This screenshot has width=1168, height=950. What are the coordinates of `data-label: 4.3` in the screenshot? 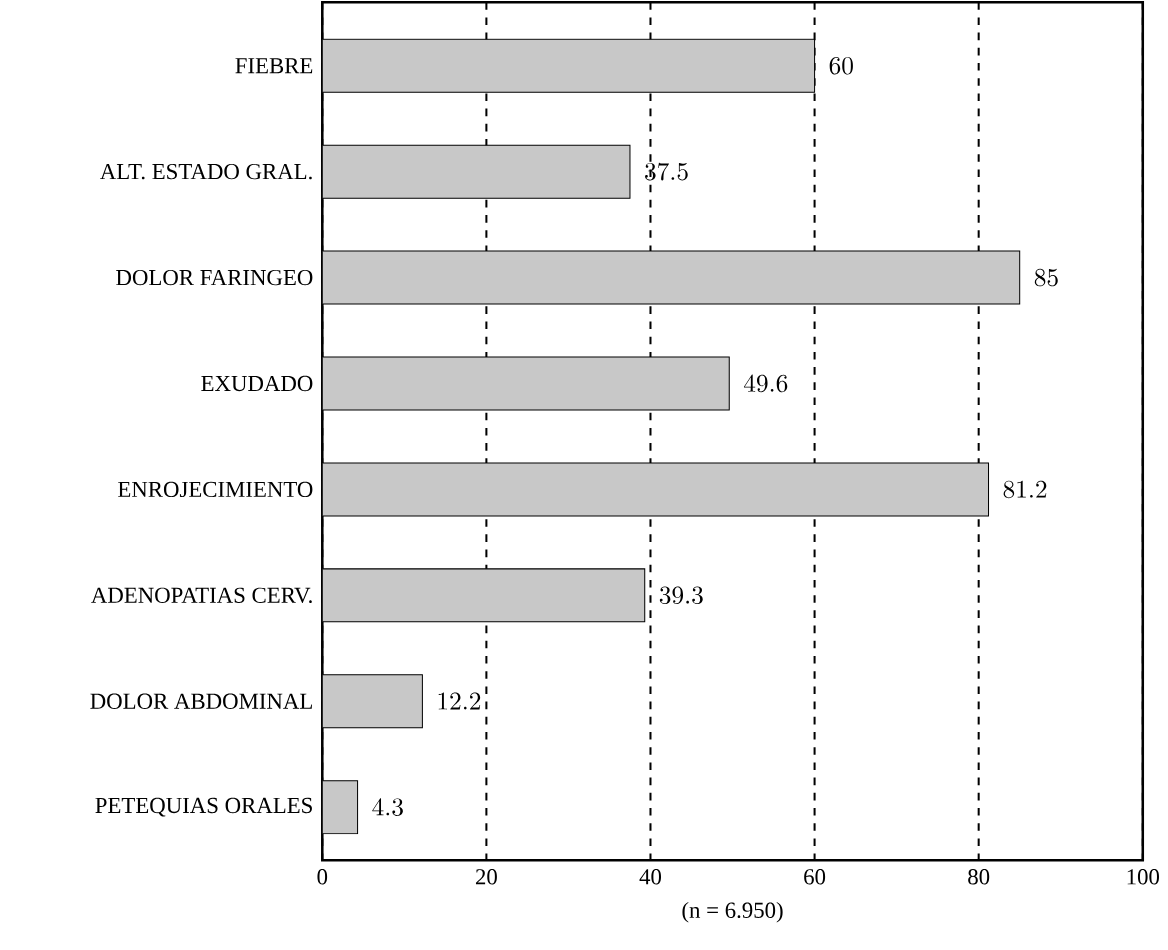 It's located at (387, 807).